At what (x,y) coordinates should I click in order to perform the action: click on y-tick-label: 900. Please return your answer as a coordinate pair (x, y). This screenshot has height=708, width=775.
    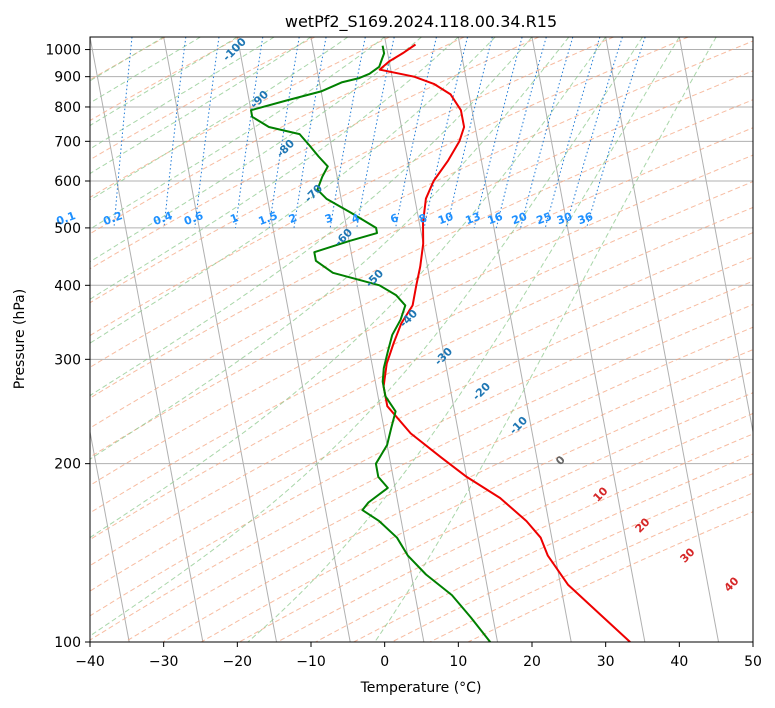
    Looking at the image, I should click on (67, 78).